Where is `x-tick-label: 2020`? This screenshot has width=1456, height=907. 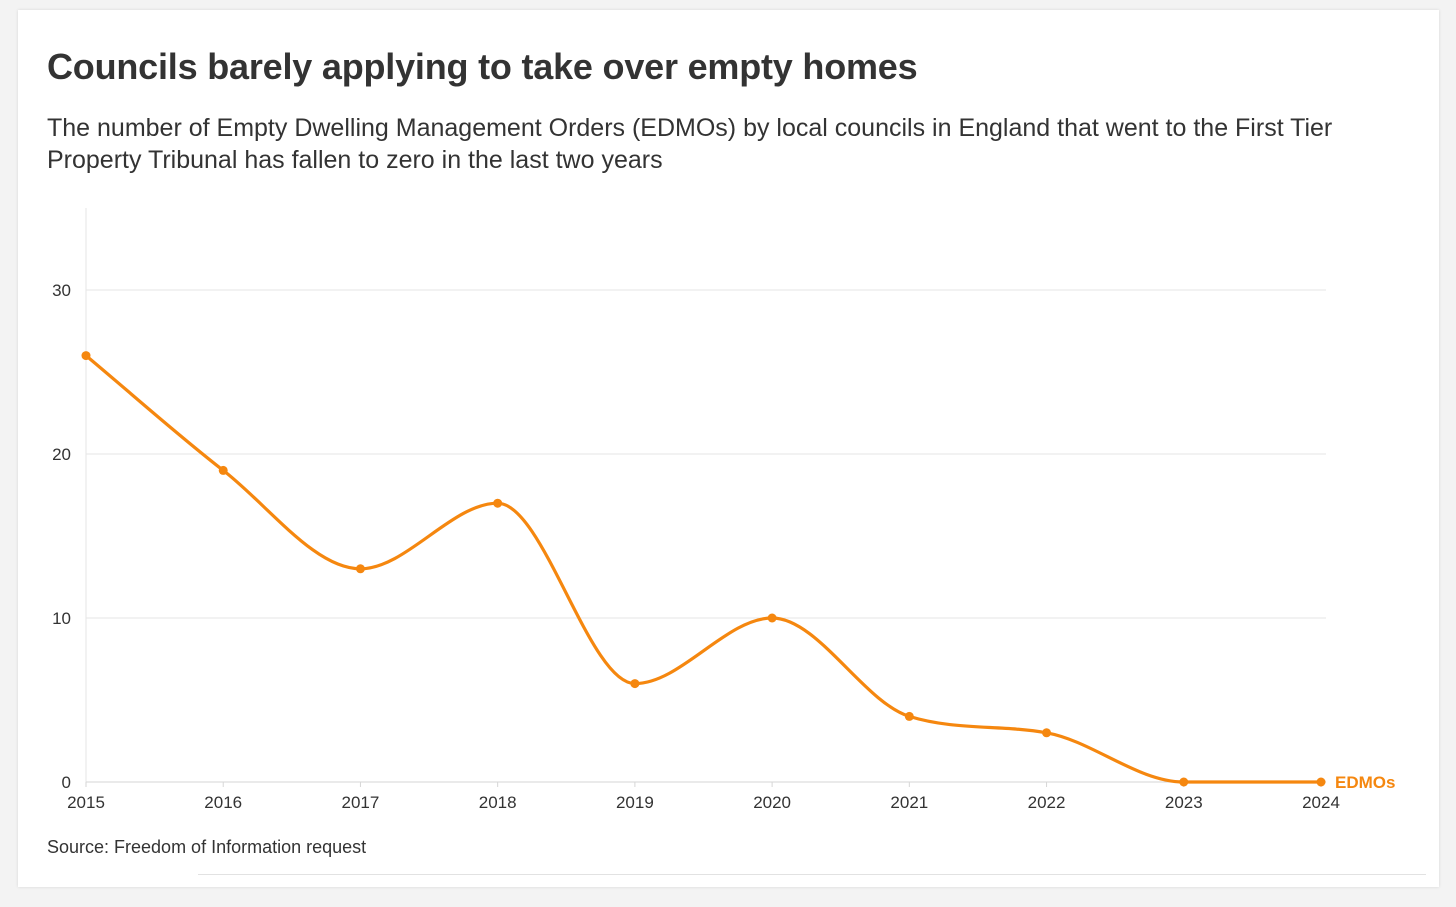
x-tick-label: 2020 is located at coordinates (772, 802).